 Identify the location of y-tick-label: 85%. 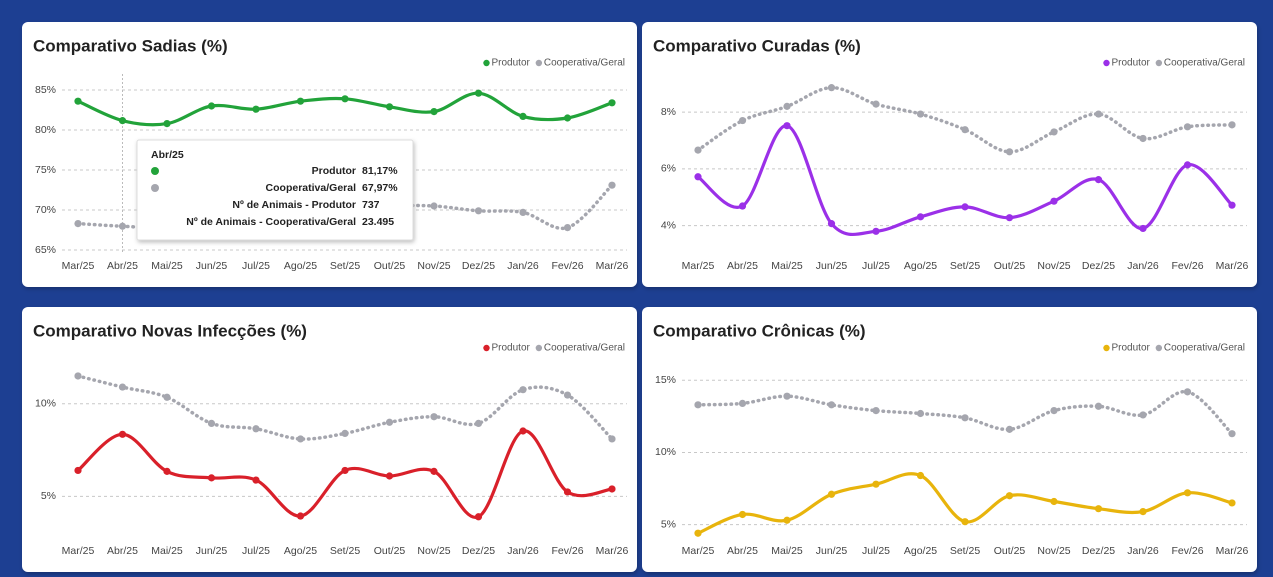
(45, 90).